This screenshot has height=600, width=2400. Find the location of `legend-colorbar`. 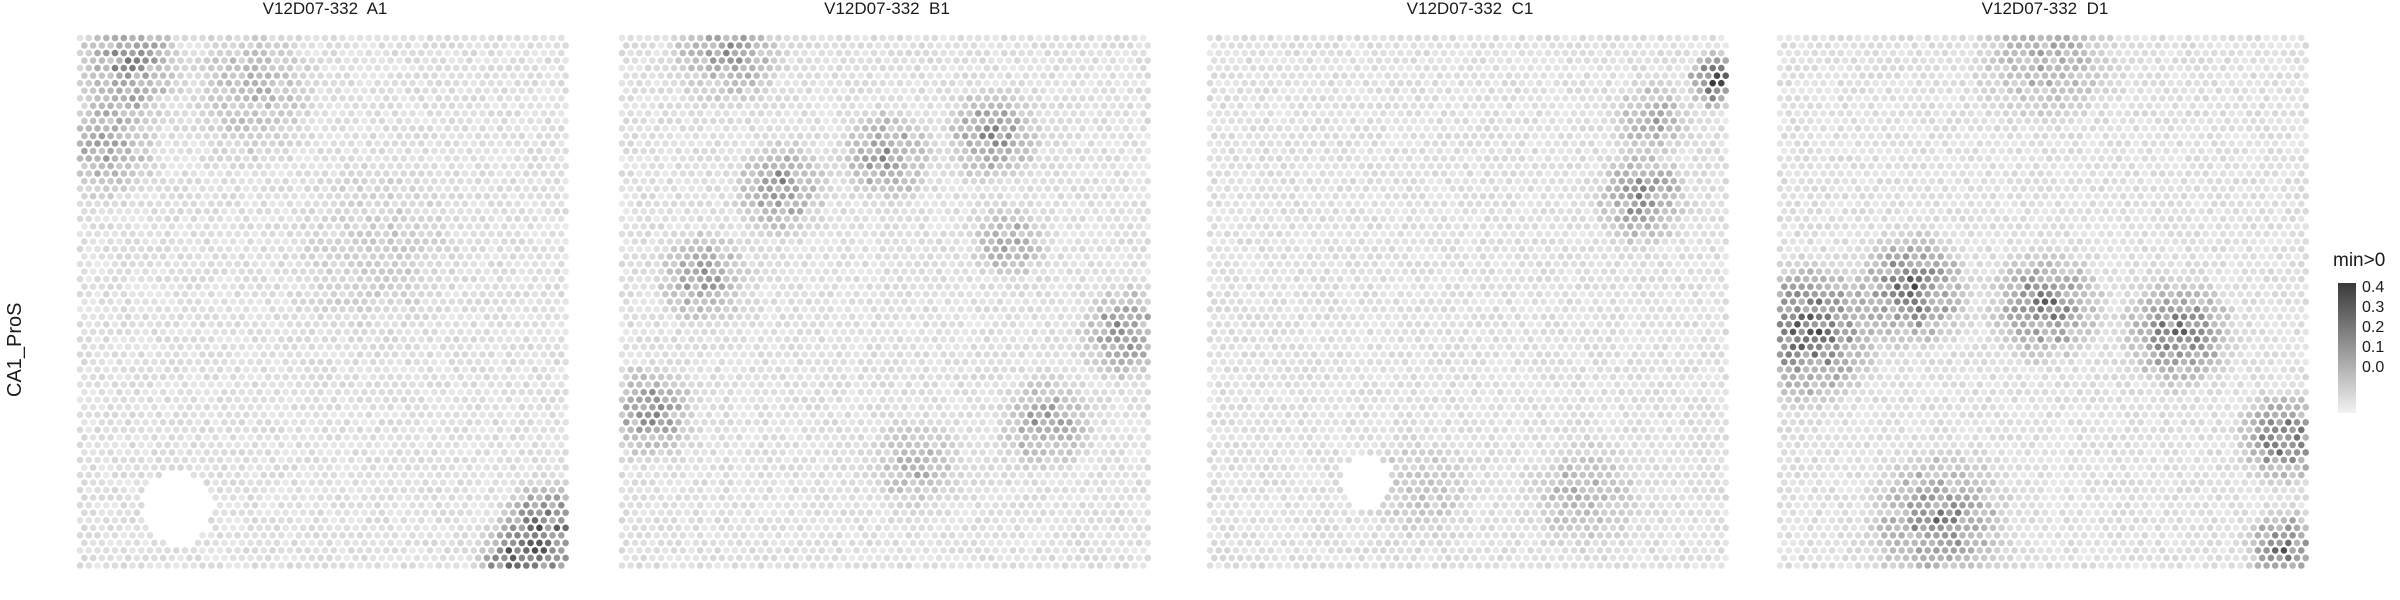

legend-colorbar is located at coordinates (2347, 348).